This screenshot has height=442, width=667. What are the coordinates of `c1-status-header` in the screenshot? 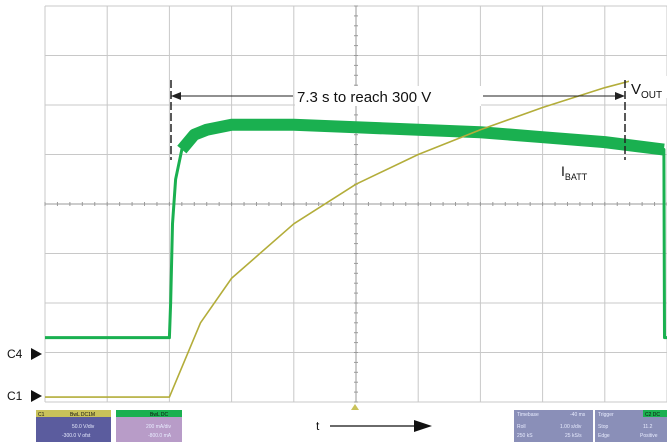 It's located at (73, 413).